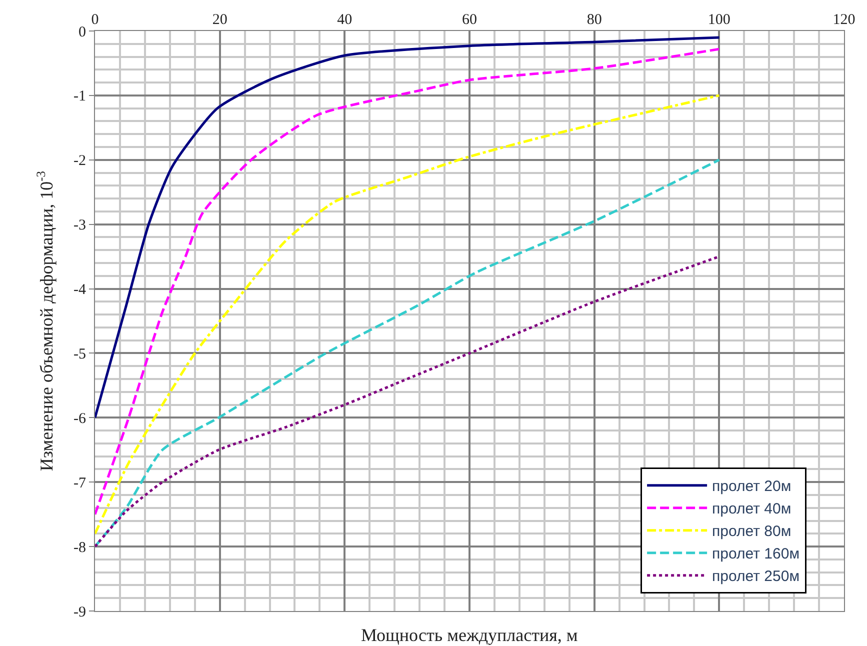 Image resolution: width=867 pixels, height=646 pixels. I want to click on x-tick-label: 20, so click(220, 20).